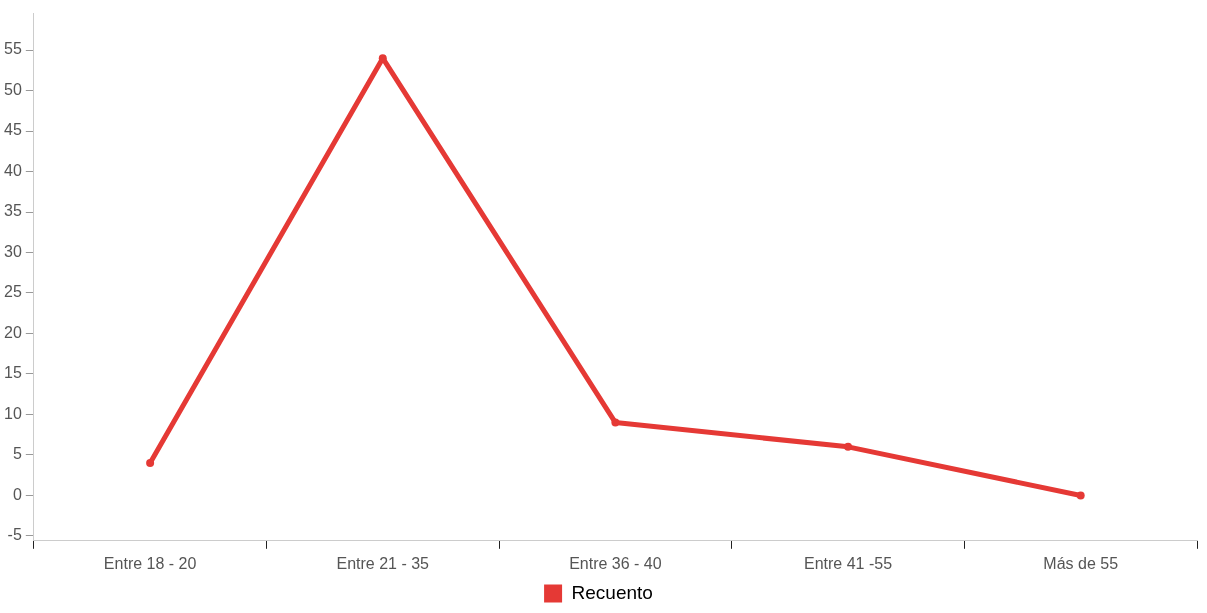 The image size is (1207, 613). I want to click on x-tick-label: Entre 18 - 20, so click(150, 563).